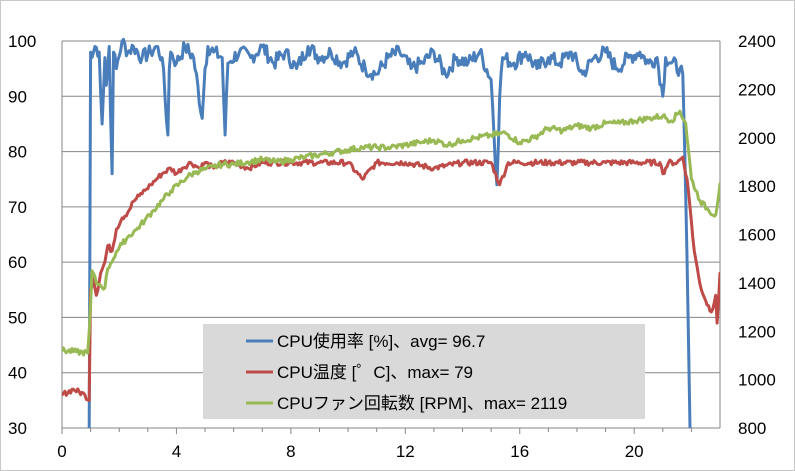  Describe the element at coordinates (17, 152) in the screenshot. I see `y-left-tick-label: 80` at that location.